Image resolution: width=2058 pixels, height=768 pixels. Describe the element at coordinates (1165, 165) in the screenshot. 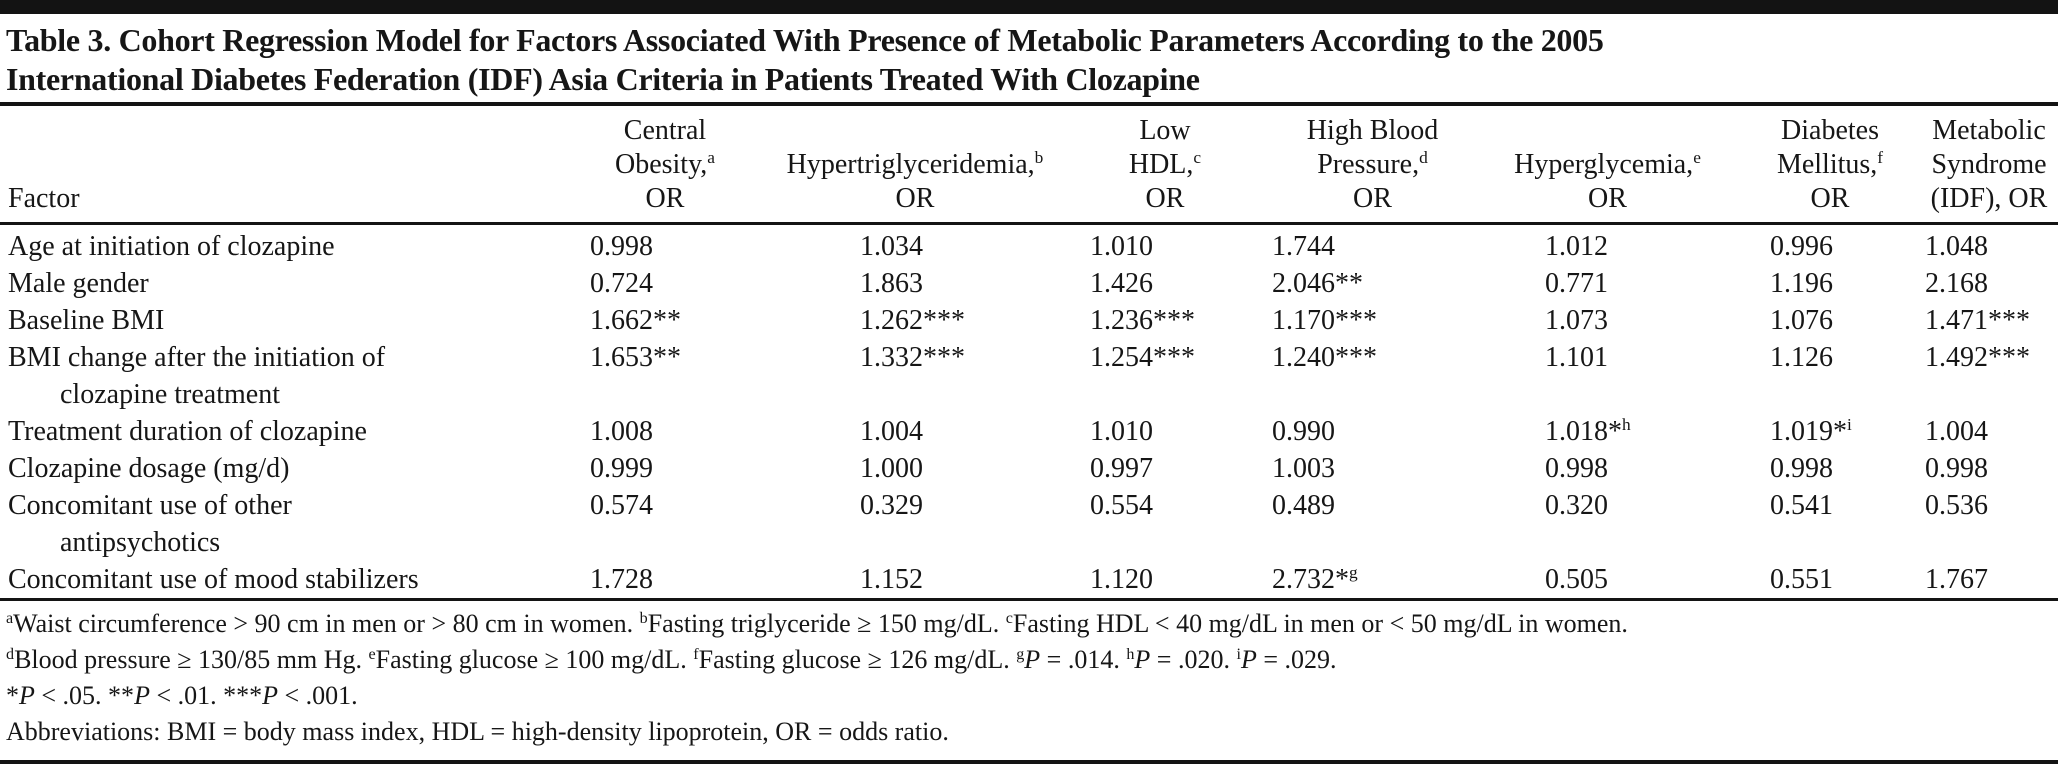

I see `column-header-low-hdl: Low HDL,c OR` at that location.